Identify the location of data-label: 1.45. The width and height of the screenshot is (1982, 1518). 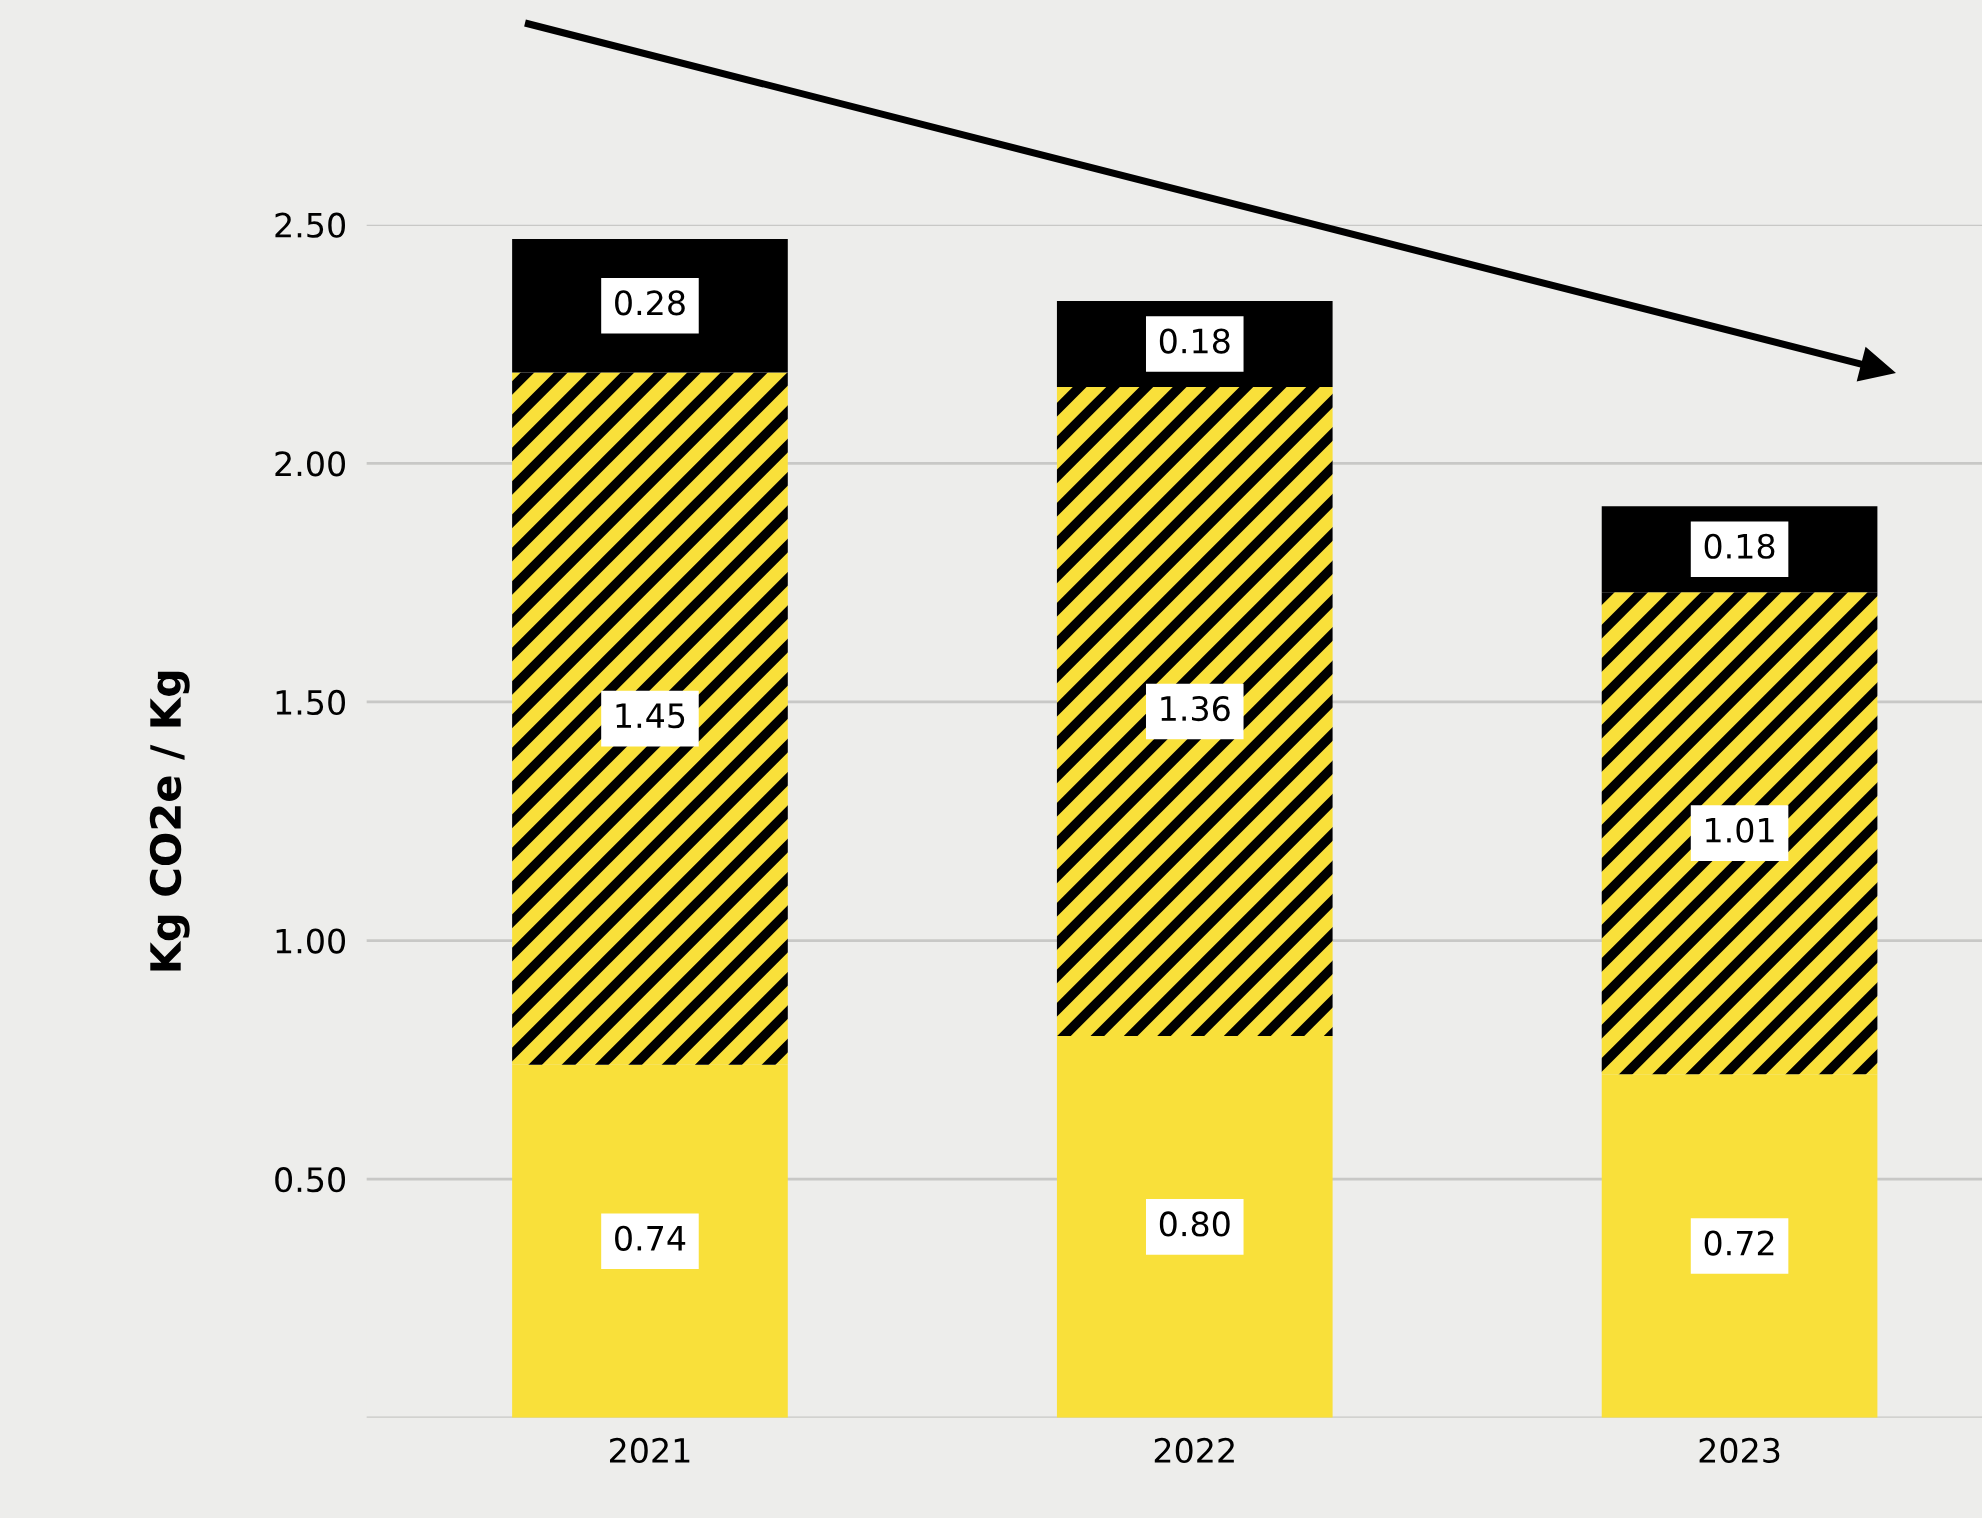
(650, 716).